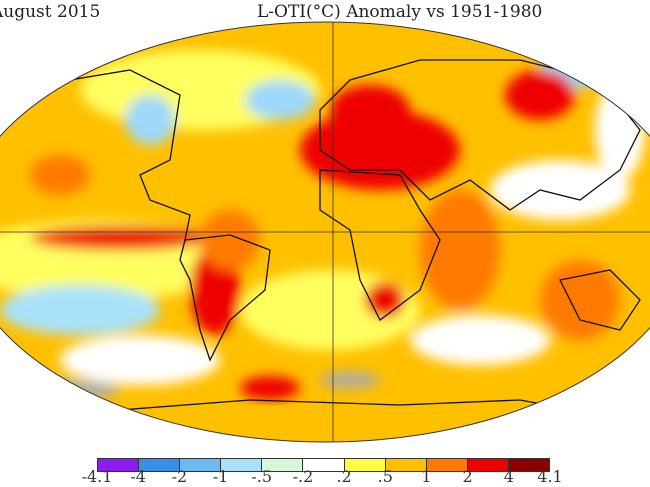  Describe the element at coordinates (550, 476) in the screenshot. I see `colorbar-label: 4.1` at that location.